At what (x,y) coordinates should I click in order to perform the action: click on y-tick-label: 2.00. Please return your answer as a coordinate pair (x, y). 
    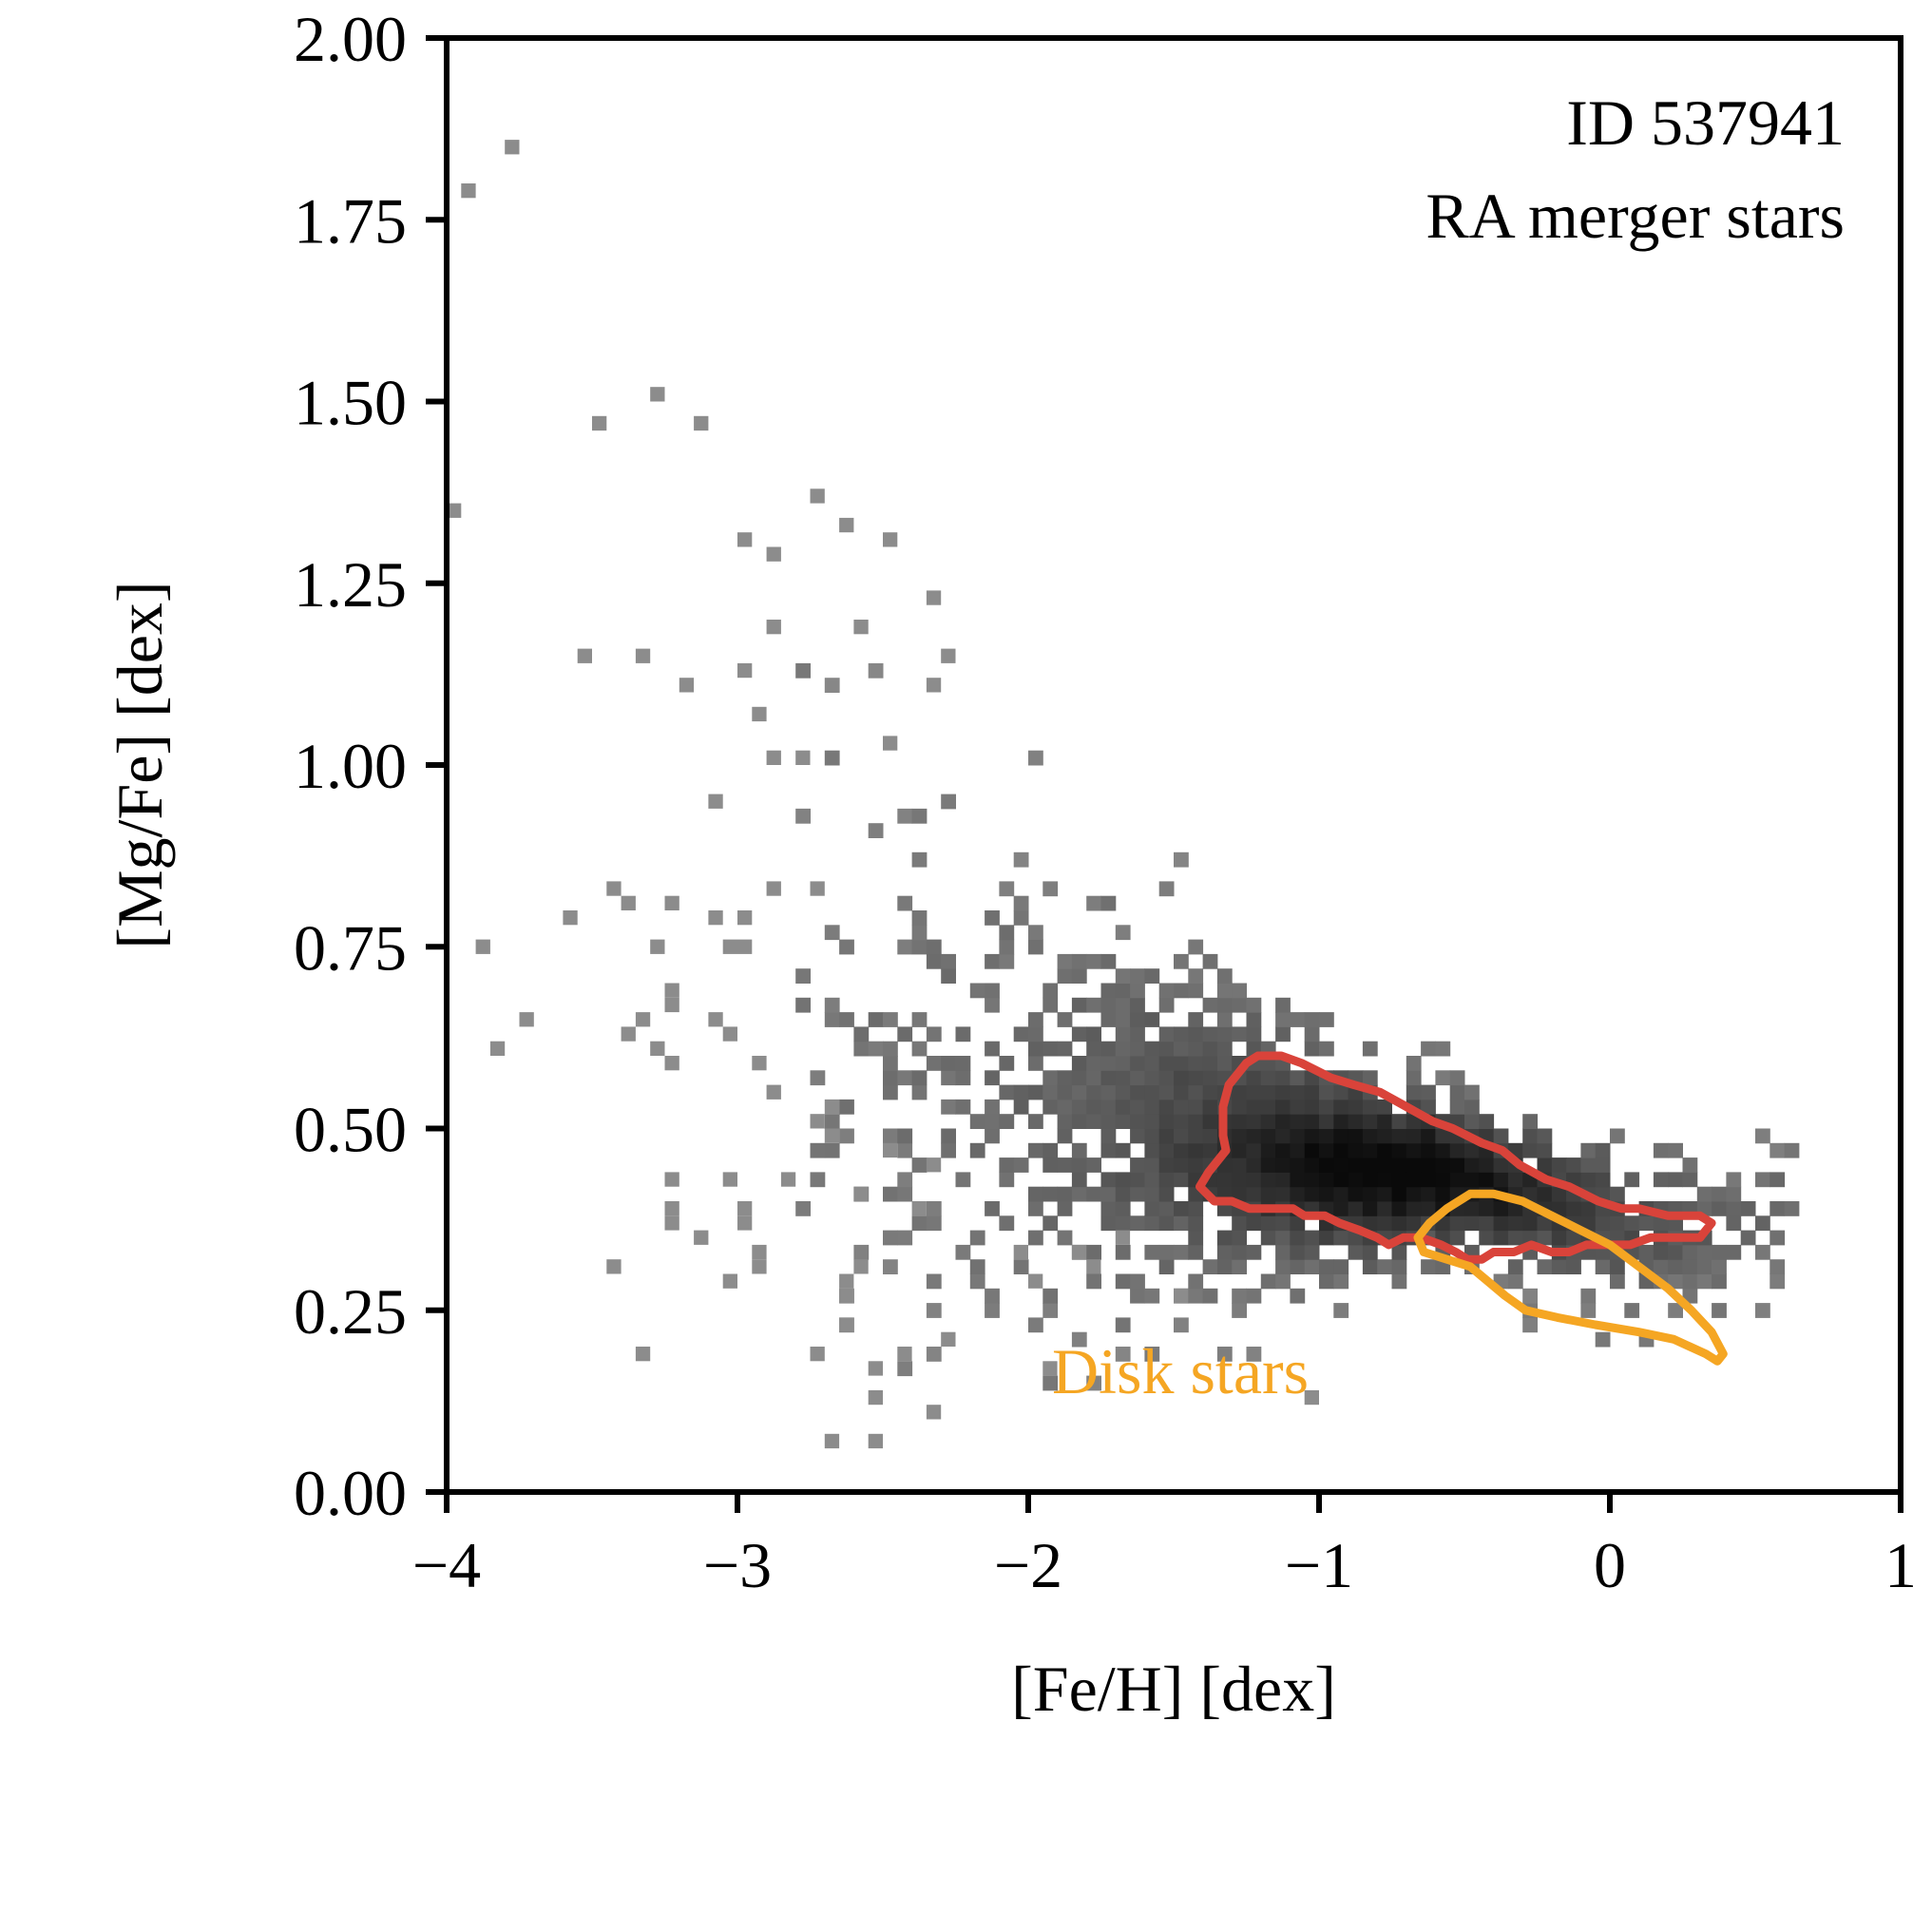
    Looking at the image, I should click on (350, 39).